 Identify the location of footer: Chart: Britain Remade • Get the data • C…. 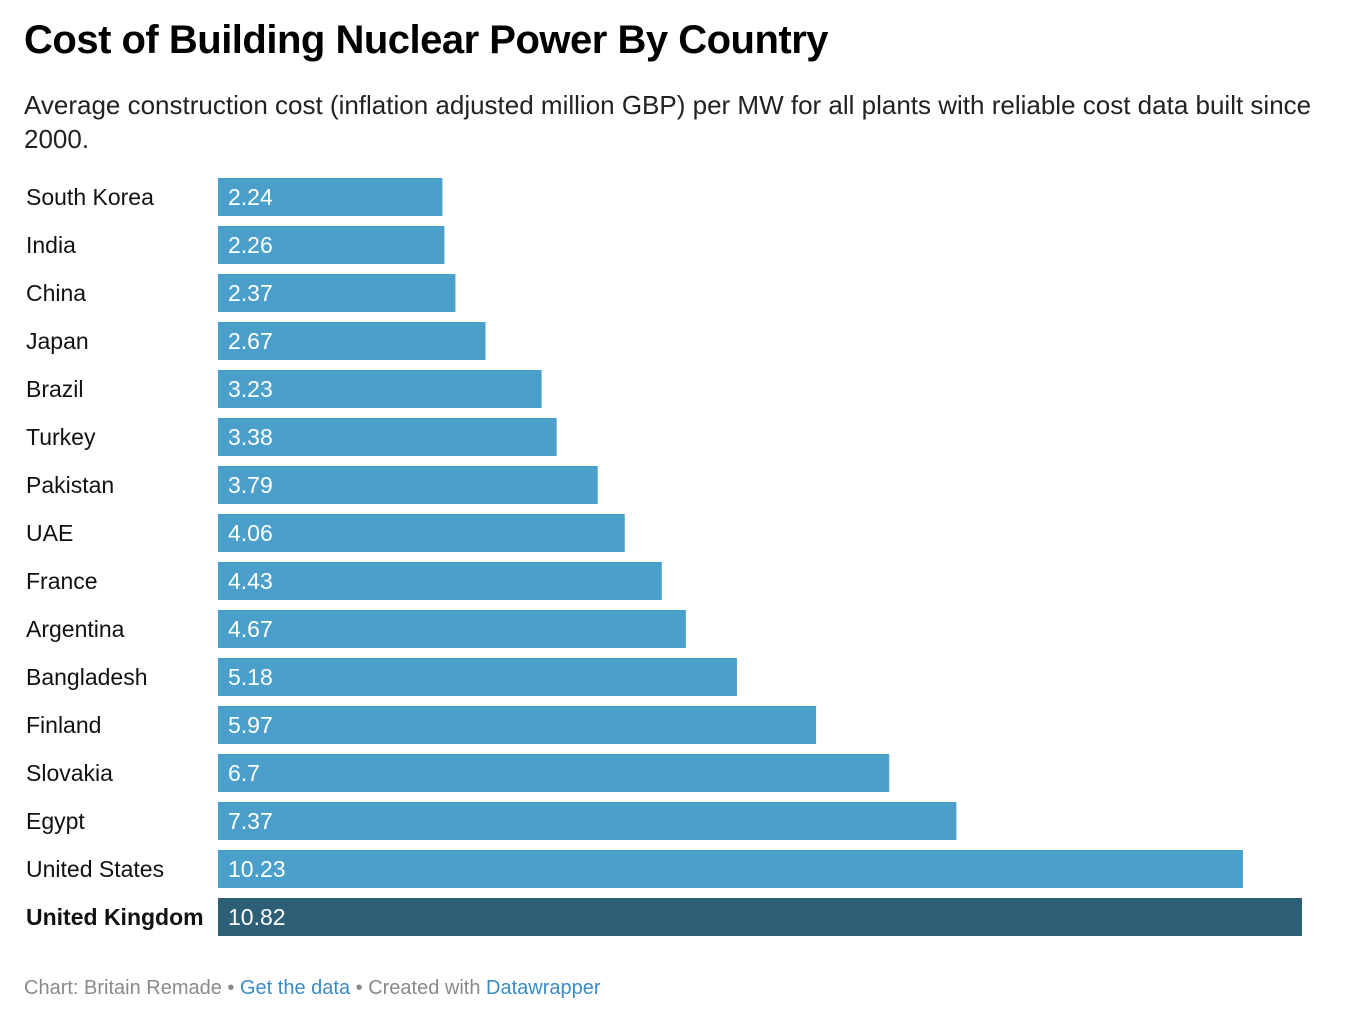
(312, 988).